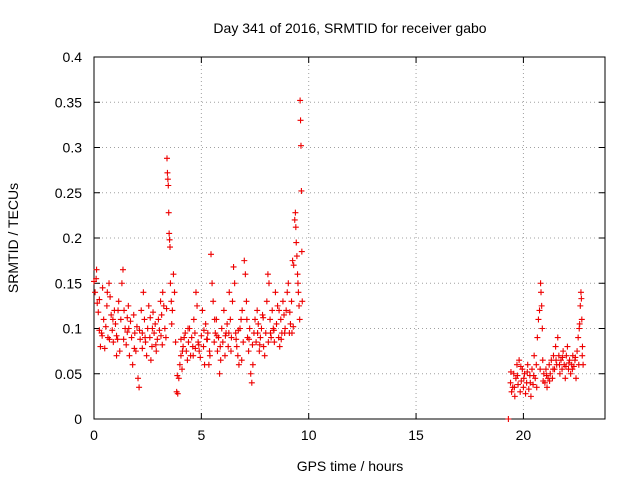 The image size is (640, 480). What do you see at coordinates (416, 435) in the screenshot?
I see `x-tick-label: 15` at bounding box center [416, 435].